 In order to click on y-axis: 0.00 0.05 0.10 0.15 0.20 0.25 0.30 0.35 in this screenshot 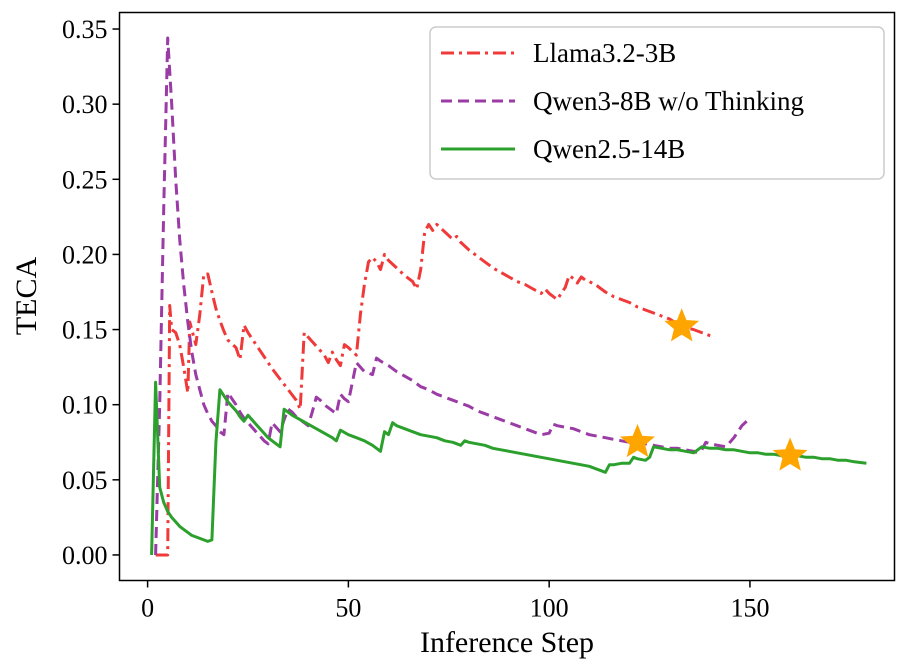, I will do `click(91, 292)`.